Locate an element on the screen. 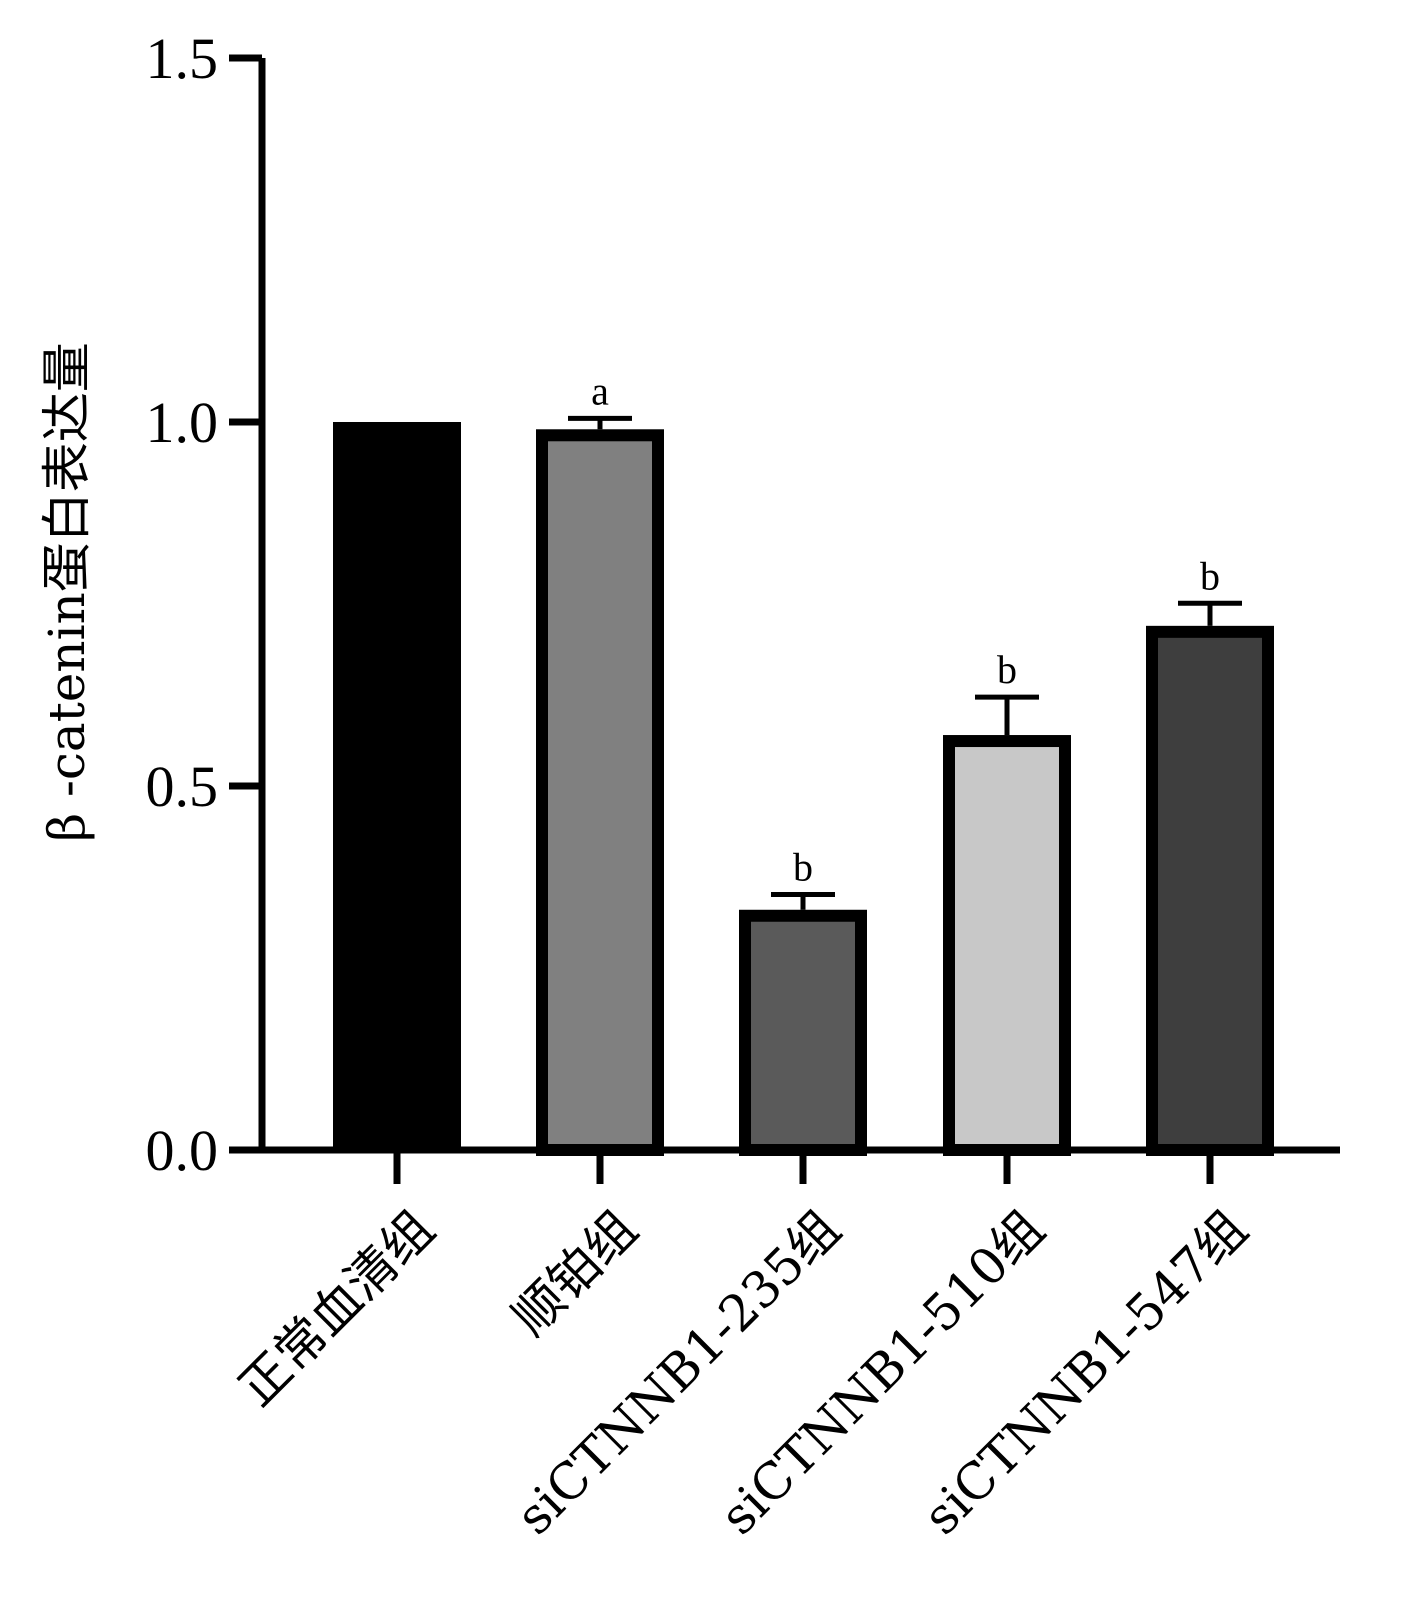  significance-labels-group: a b b b is located at coordinates (905, 628).